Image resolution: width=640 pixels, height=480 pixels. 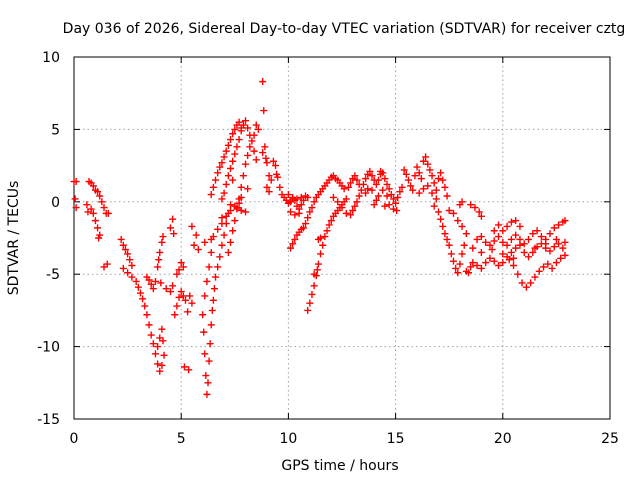 I want to click on x-tick-label: 10, so click(x=288, y=439).